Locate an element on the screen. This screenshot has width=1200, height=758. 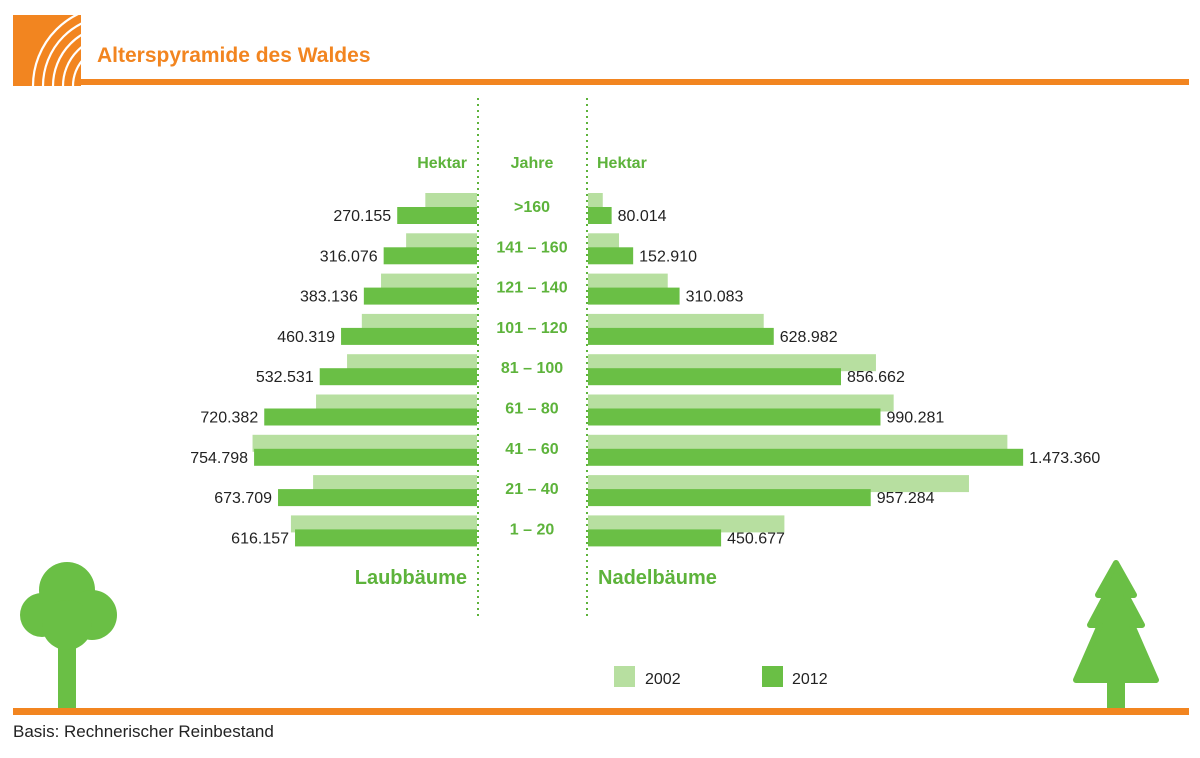
left-value-label: 754.798 is located at coordinates (219, 458).